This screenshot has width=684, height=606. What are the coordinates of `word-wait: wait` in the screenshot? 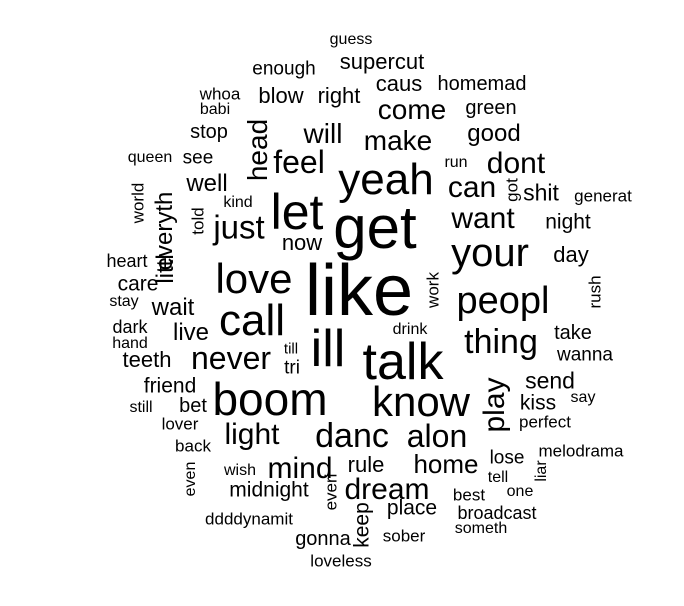 It's located at (173, 307).